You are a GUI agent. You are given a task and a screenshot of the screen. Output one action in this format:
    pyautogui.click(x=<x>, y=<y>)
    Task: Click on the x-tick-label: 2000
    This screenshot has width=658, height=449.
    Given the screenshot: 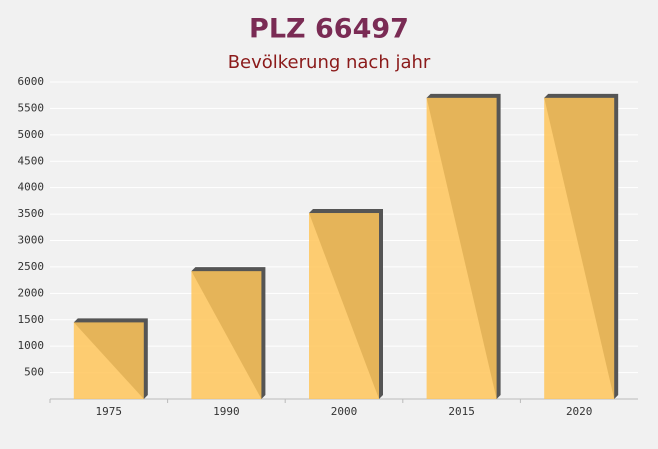 What is the action you would take?
    pyautogui.click(x=344, y=411)
    